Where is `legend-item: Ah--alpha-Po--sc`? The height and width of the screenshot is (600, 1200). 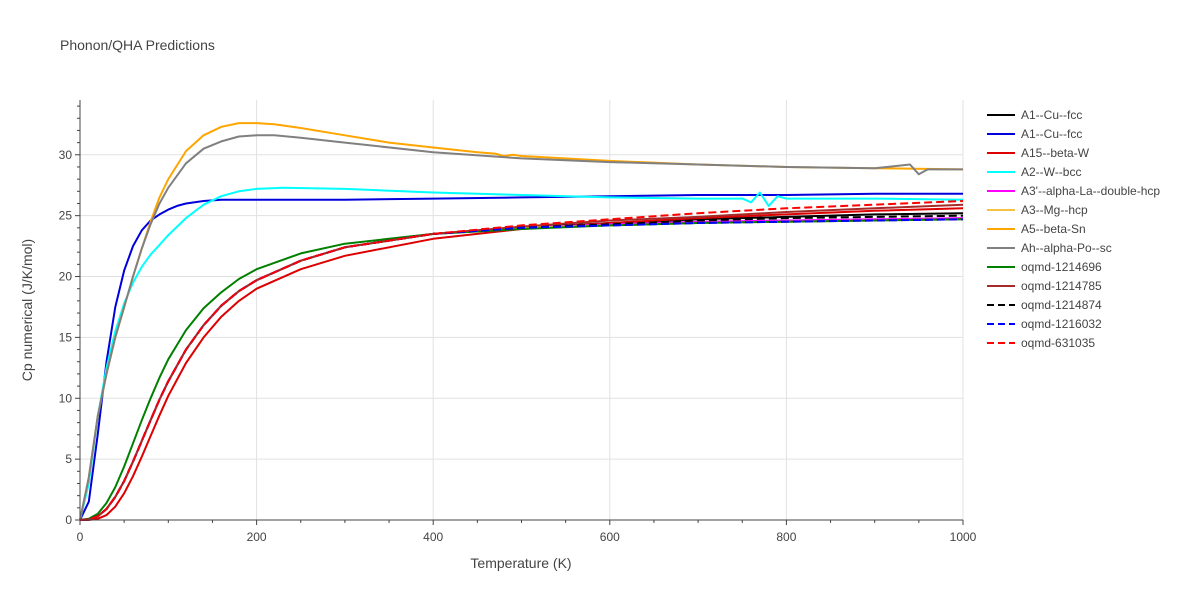
legend-item: Ah--alpha-Po--sc is located at coordinates (1049, 248).